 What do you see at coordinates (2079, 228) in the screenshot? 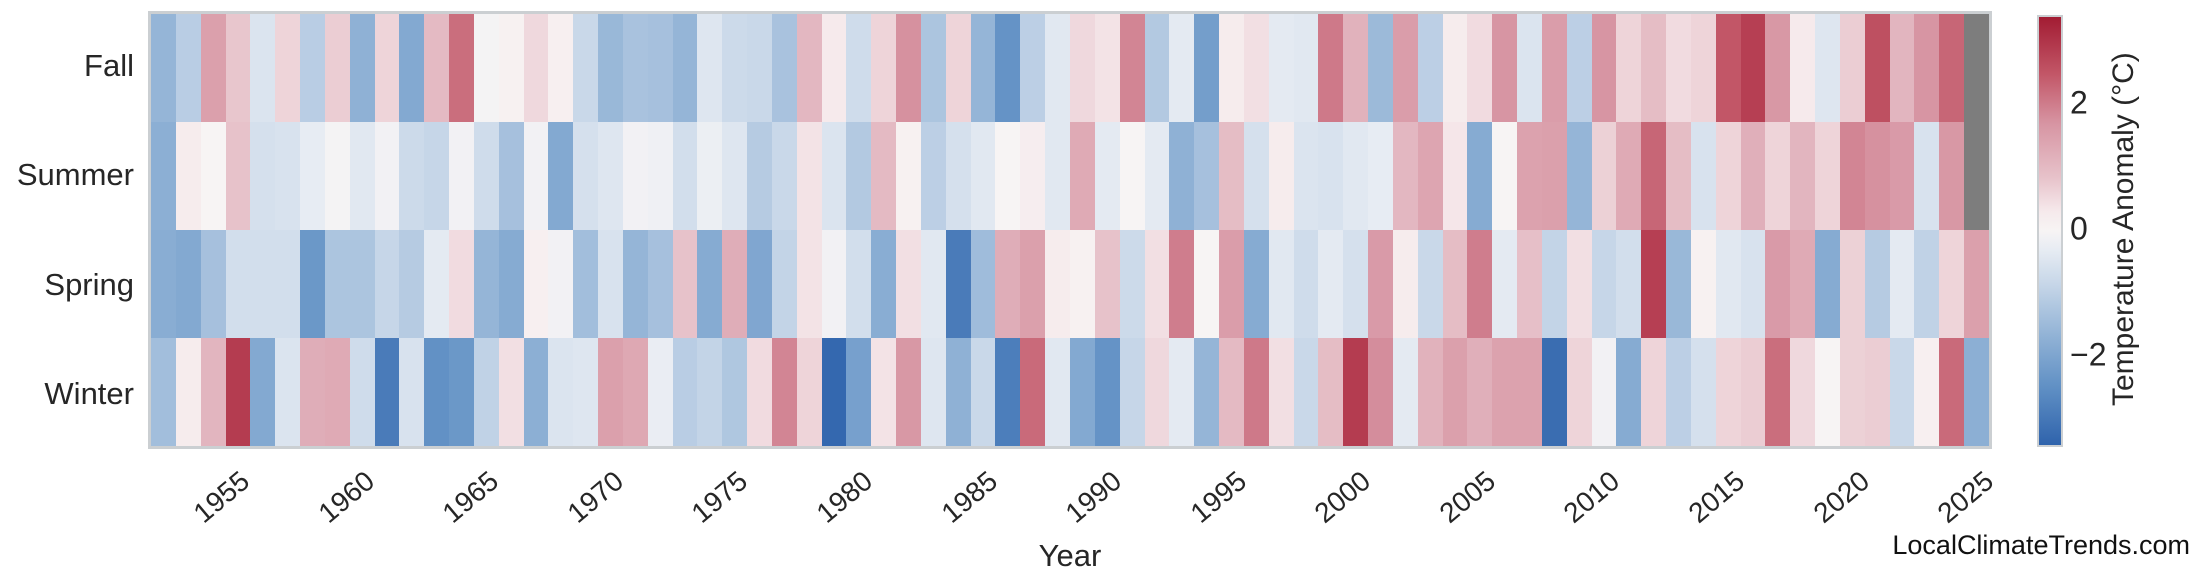
I see `colorbar-tick-label: 0` at bounding box center [2079, 228].